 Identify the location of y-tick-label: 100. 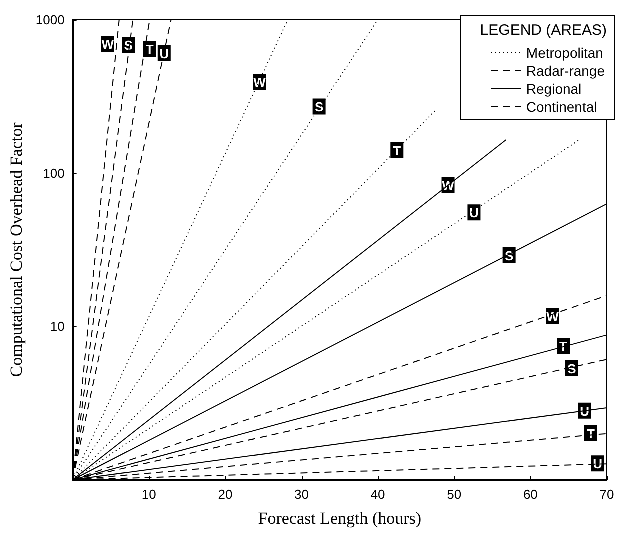
(54, 173).